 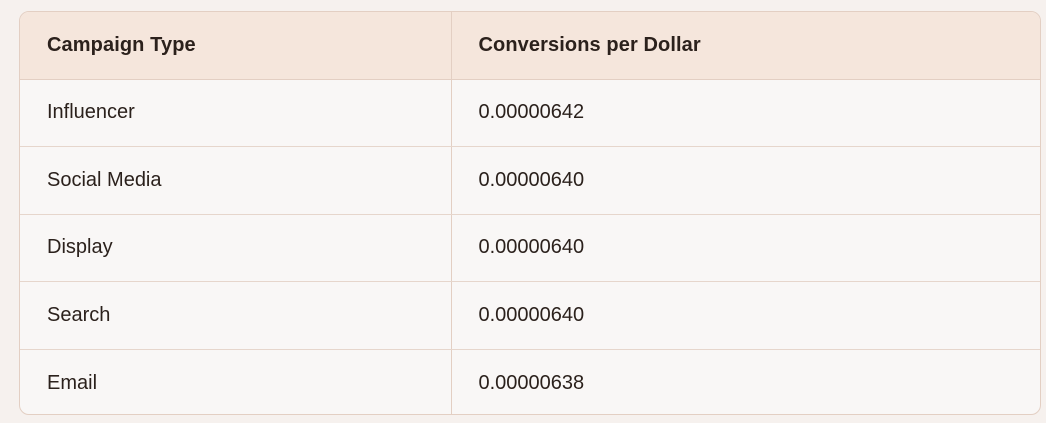 I want to click on cell-campaign-type: Display, so click(x=235, y=248).